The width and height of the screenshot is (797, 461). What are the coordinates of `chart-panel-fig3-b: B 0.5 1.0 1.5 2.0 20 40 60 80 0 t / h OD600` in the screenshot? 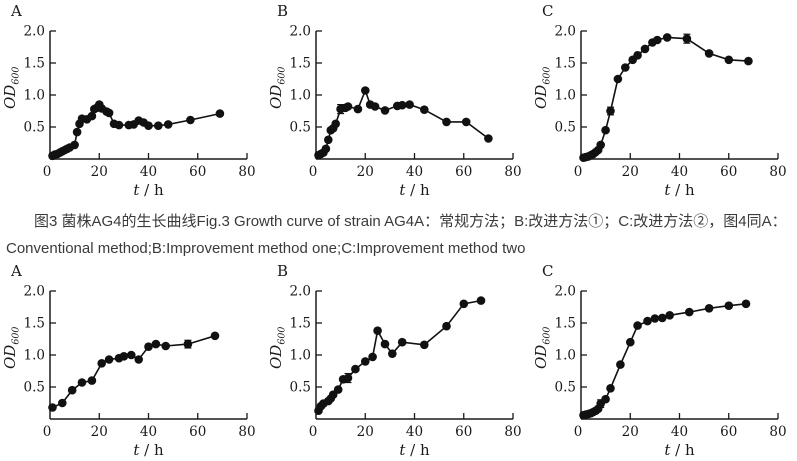 It's located at (399, 100).